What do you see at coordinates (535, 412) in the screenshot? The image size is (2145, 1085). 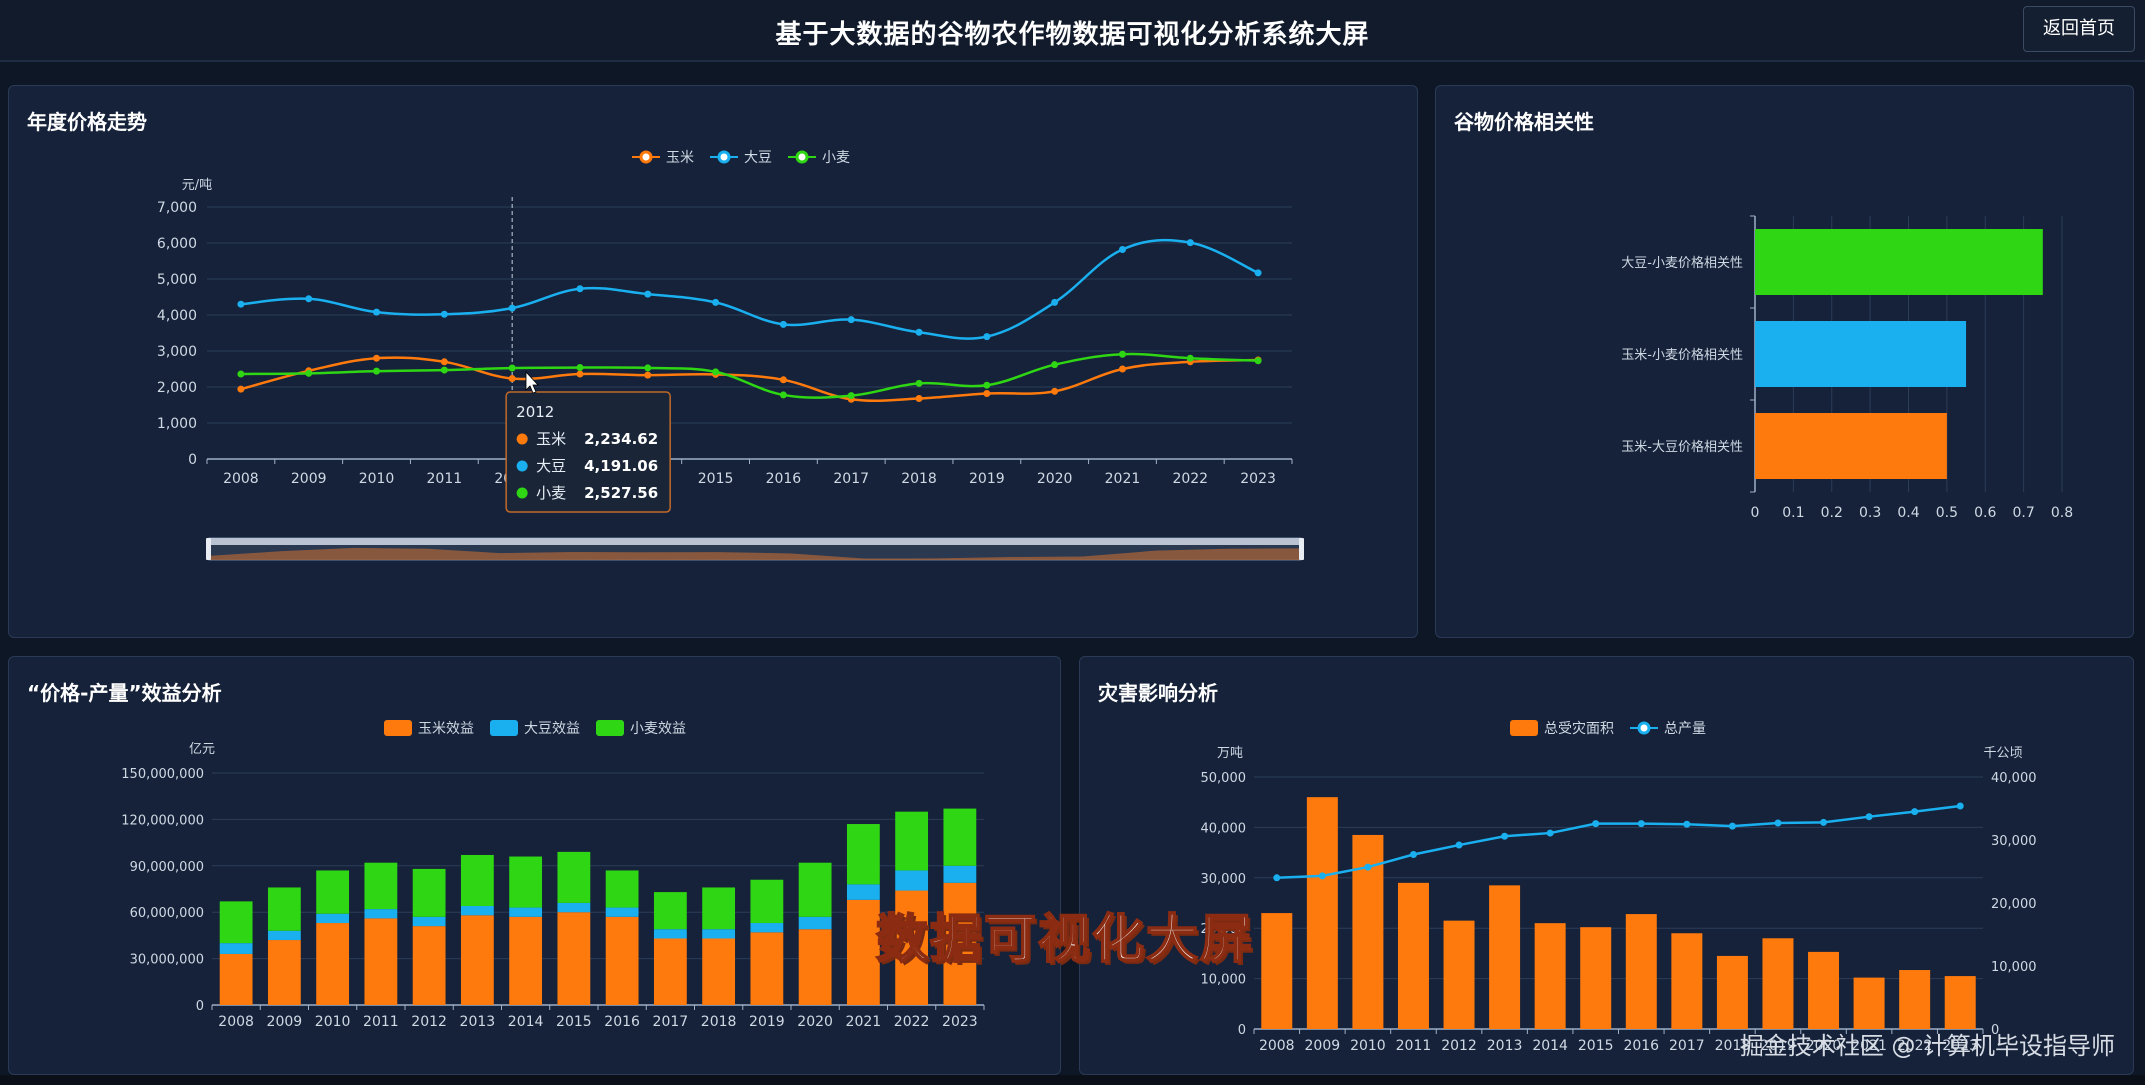 I see `tooltip-title: 2012` at bounding box center [535, 412].